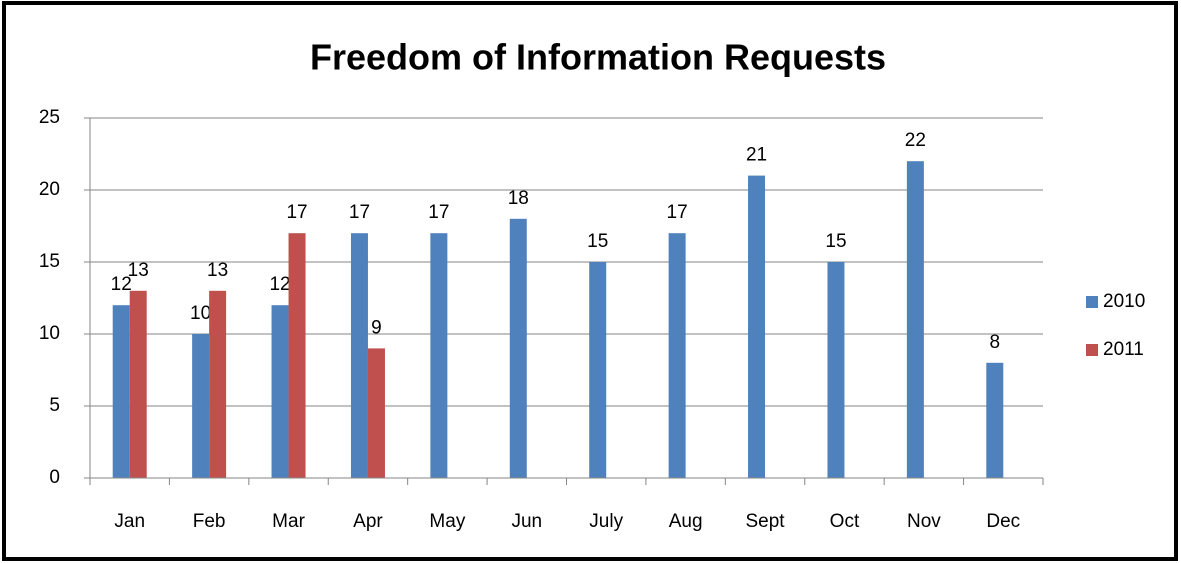  I want to click on x-tick-label: July, so click(606, 521).